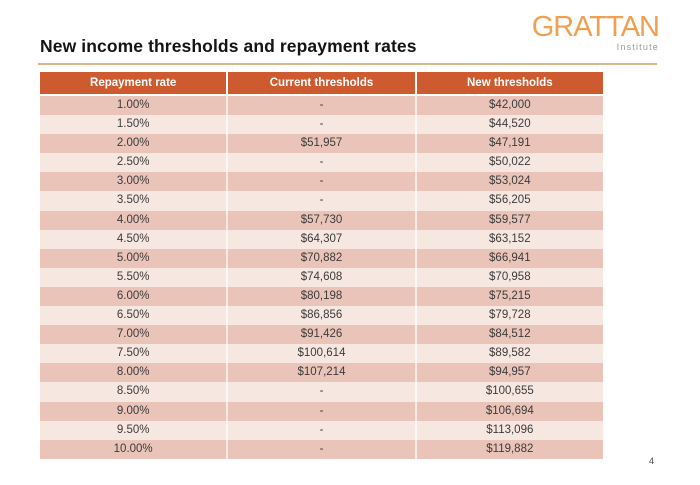  What do you see at coordinates (508, 83) in the screenshot?
I see `column-header-new-thresholds: New thresholds` at bounding box center [508, 83].